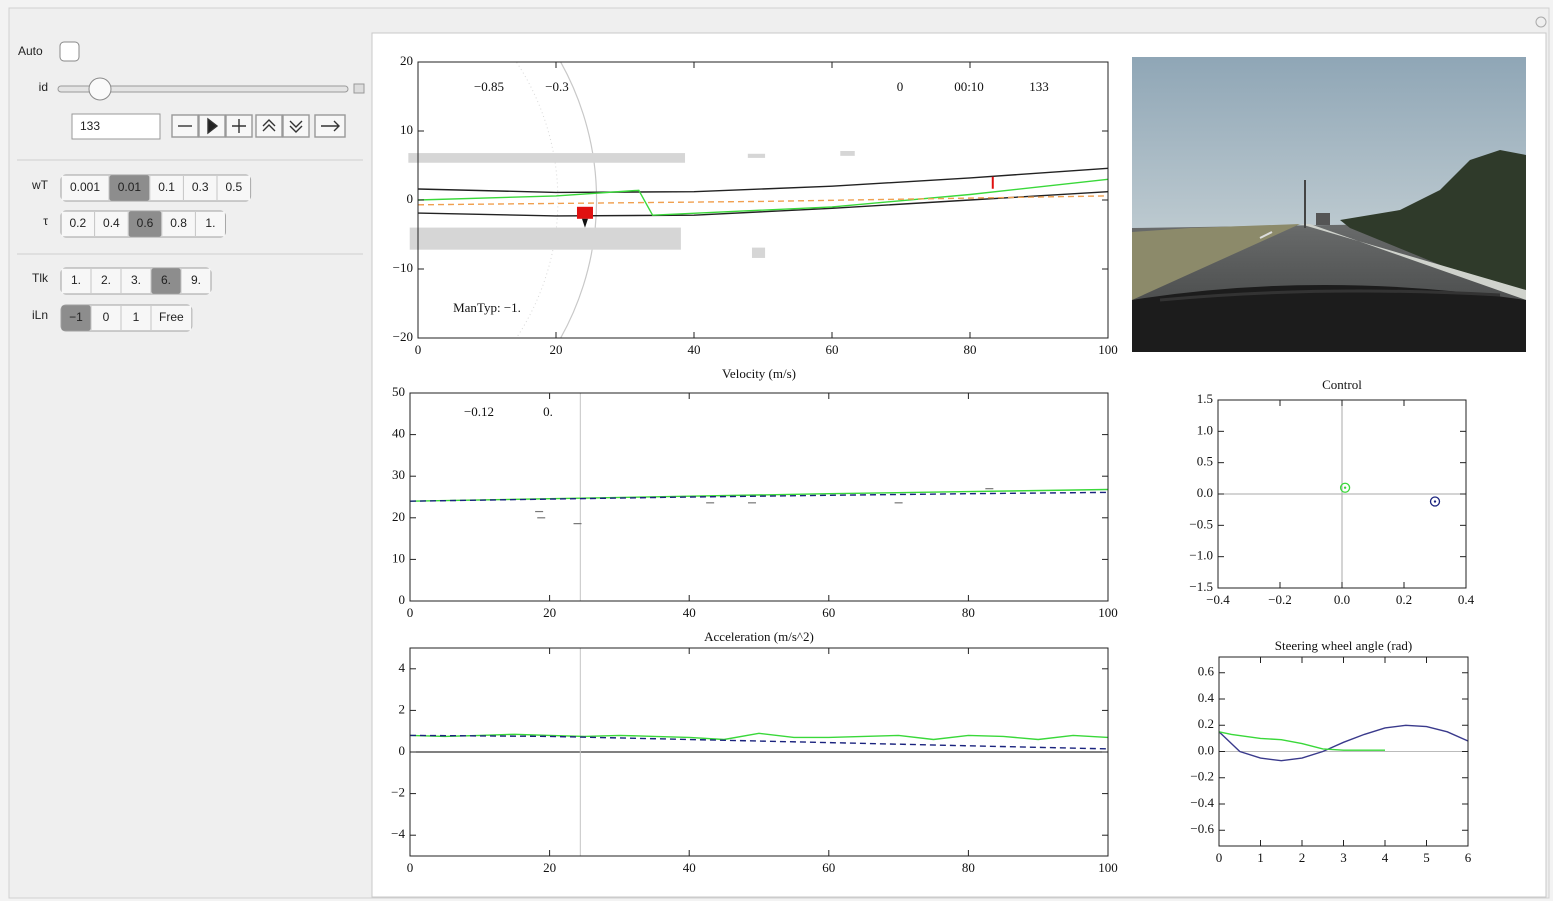 The width and height of the screenshot is (1553, 901). Describe the element at coordinates (1541, 22) in the screenshot. I see `options-icon` at that location.